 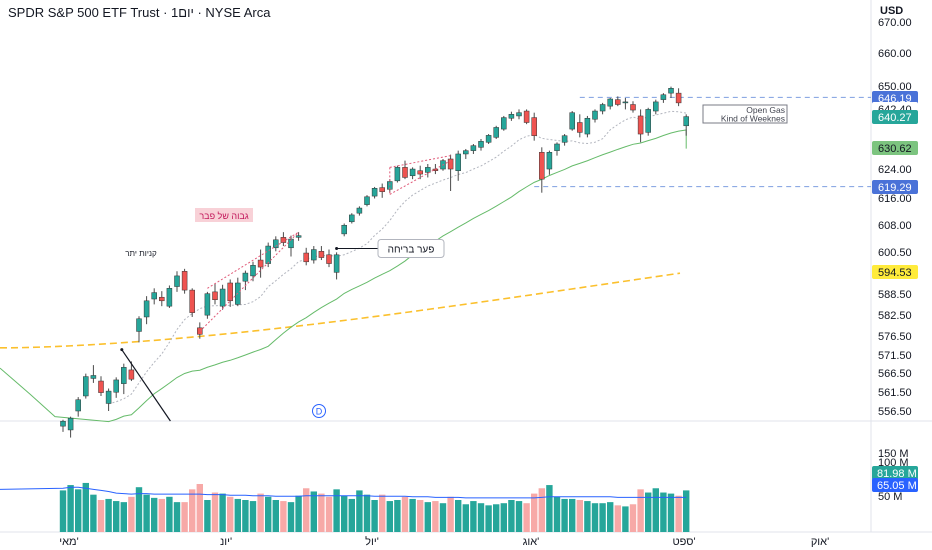 What do you see at coordinates (226, 542) in the screenshot?
I see `time-tick: יונ'` at bounding box center [226, 542].